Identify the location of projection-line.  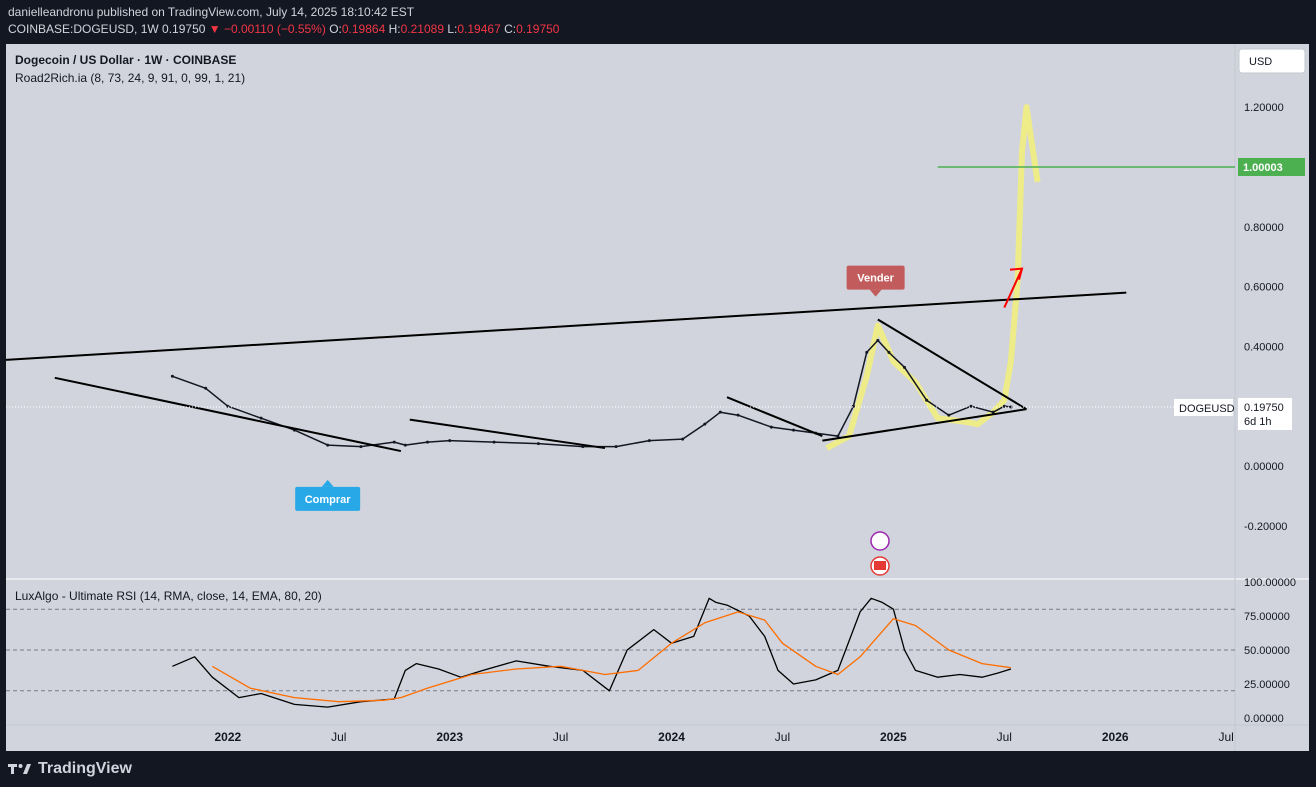
(933, 277).